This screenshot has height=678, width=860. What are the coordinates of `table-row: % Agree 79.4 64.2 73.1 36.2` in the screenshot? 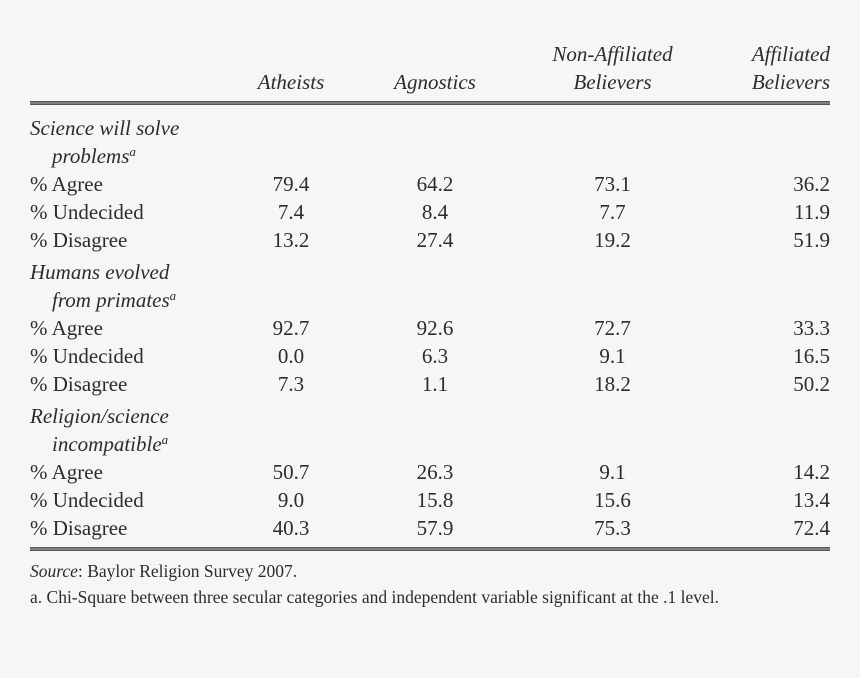 It's located at (430, 184).